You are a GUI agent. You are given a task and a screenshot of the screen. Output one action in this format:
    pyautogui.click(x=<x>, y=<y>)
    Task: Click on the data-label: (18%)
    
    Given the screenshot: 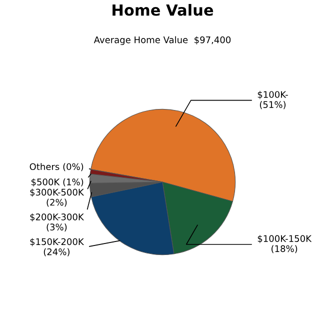 What is the action you would take?
    pyautogui.click(x=285, y=249)
    